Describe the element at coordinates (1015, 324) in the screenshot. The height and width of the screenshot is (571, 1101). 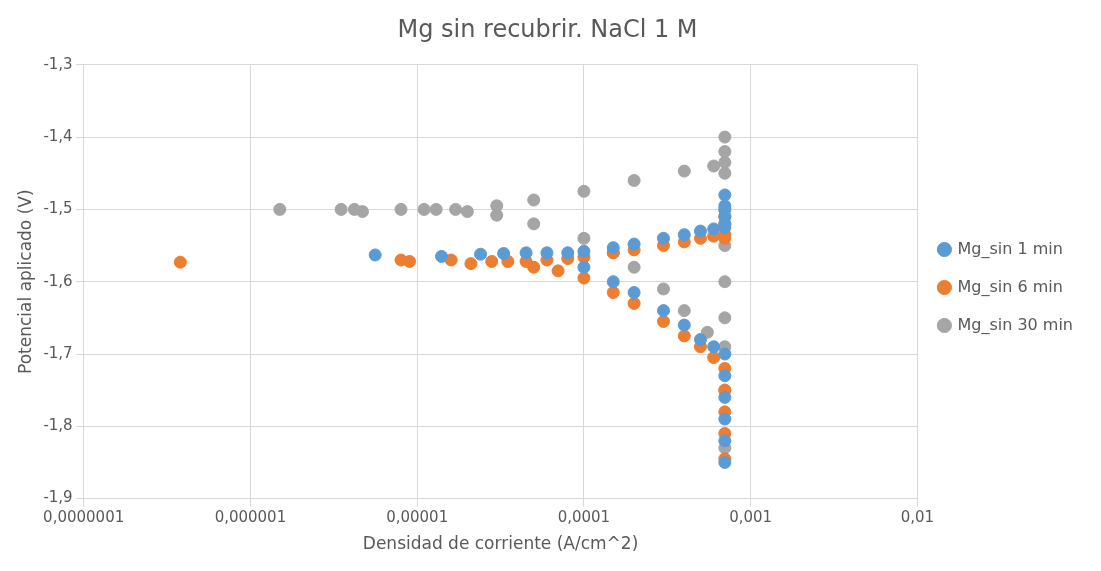
I see `legend-label: Mg_sin 30 min` at that location.